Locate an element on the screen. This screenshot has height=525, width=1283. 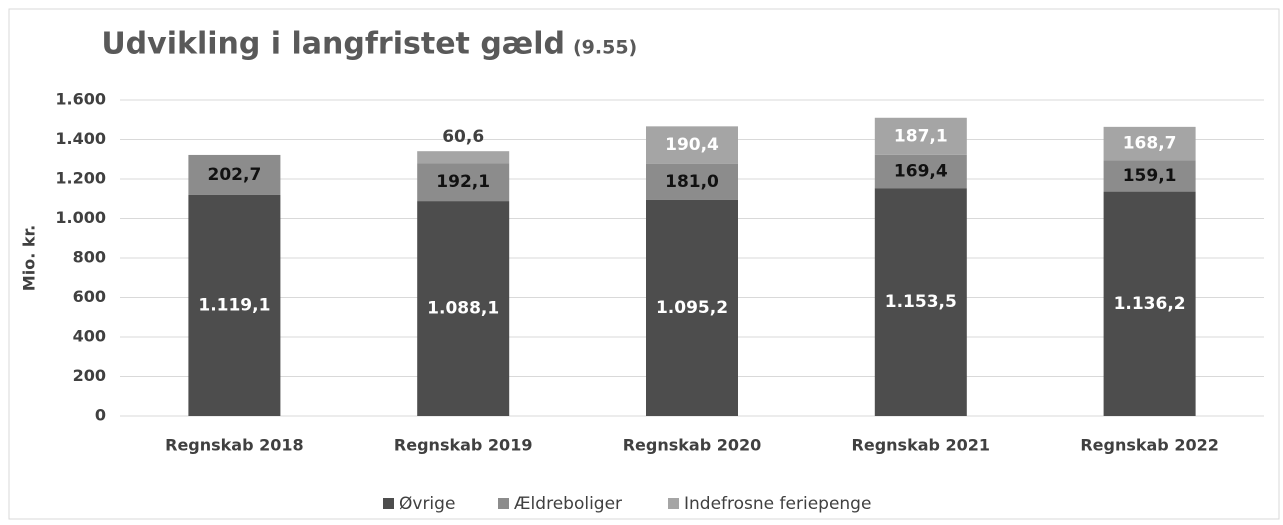
y-tick-label: 200 is located at coordinates (89, 375).